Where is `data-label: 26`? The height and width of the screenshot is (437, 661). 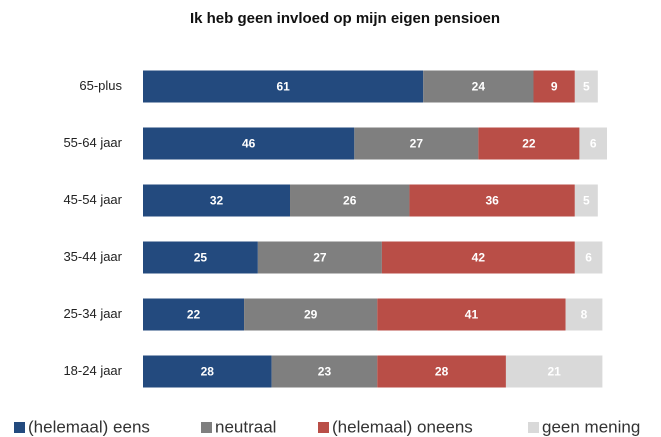 data-label: 26 is located at coordinates (350, 201).